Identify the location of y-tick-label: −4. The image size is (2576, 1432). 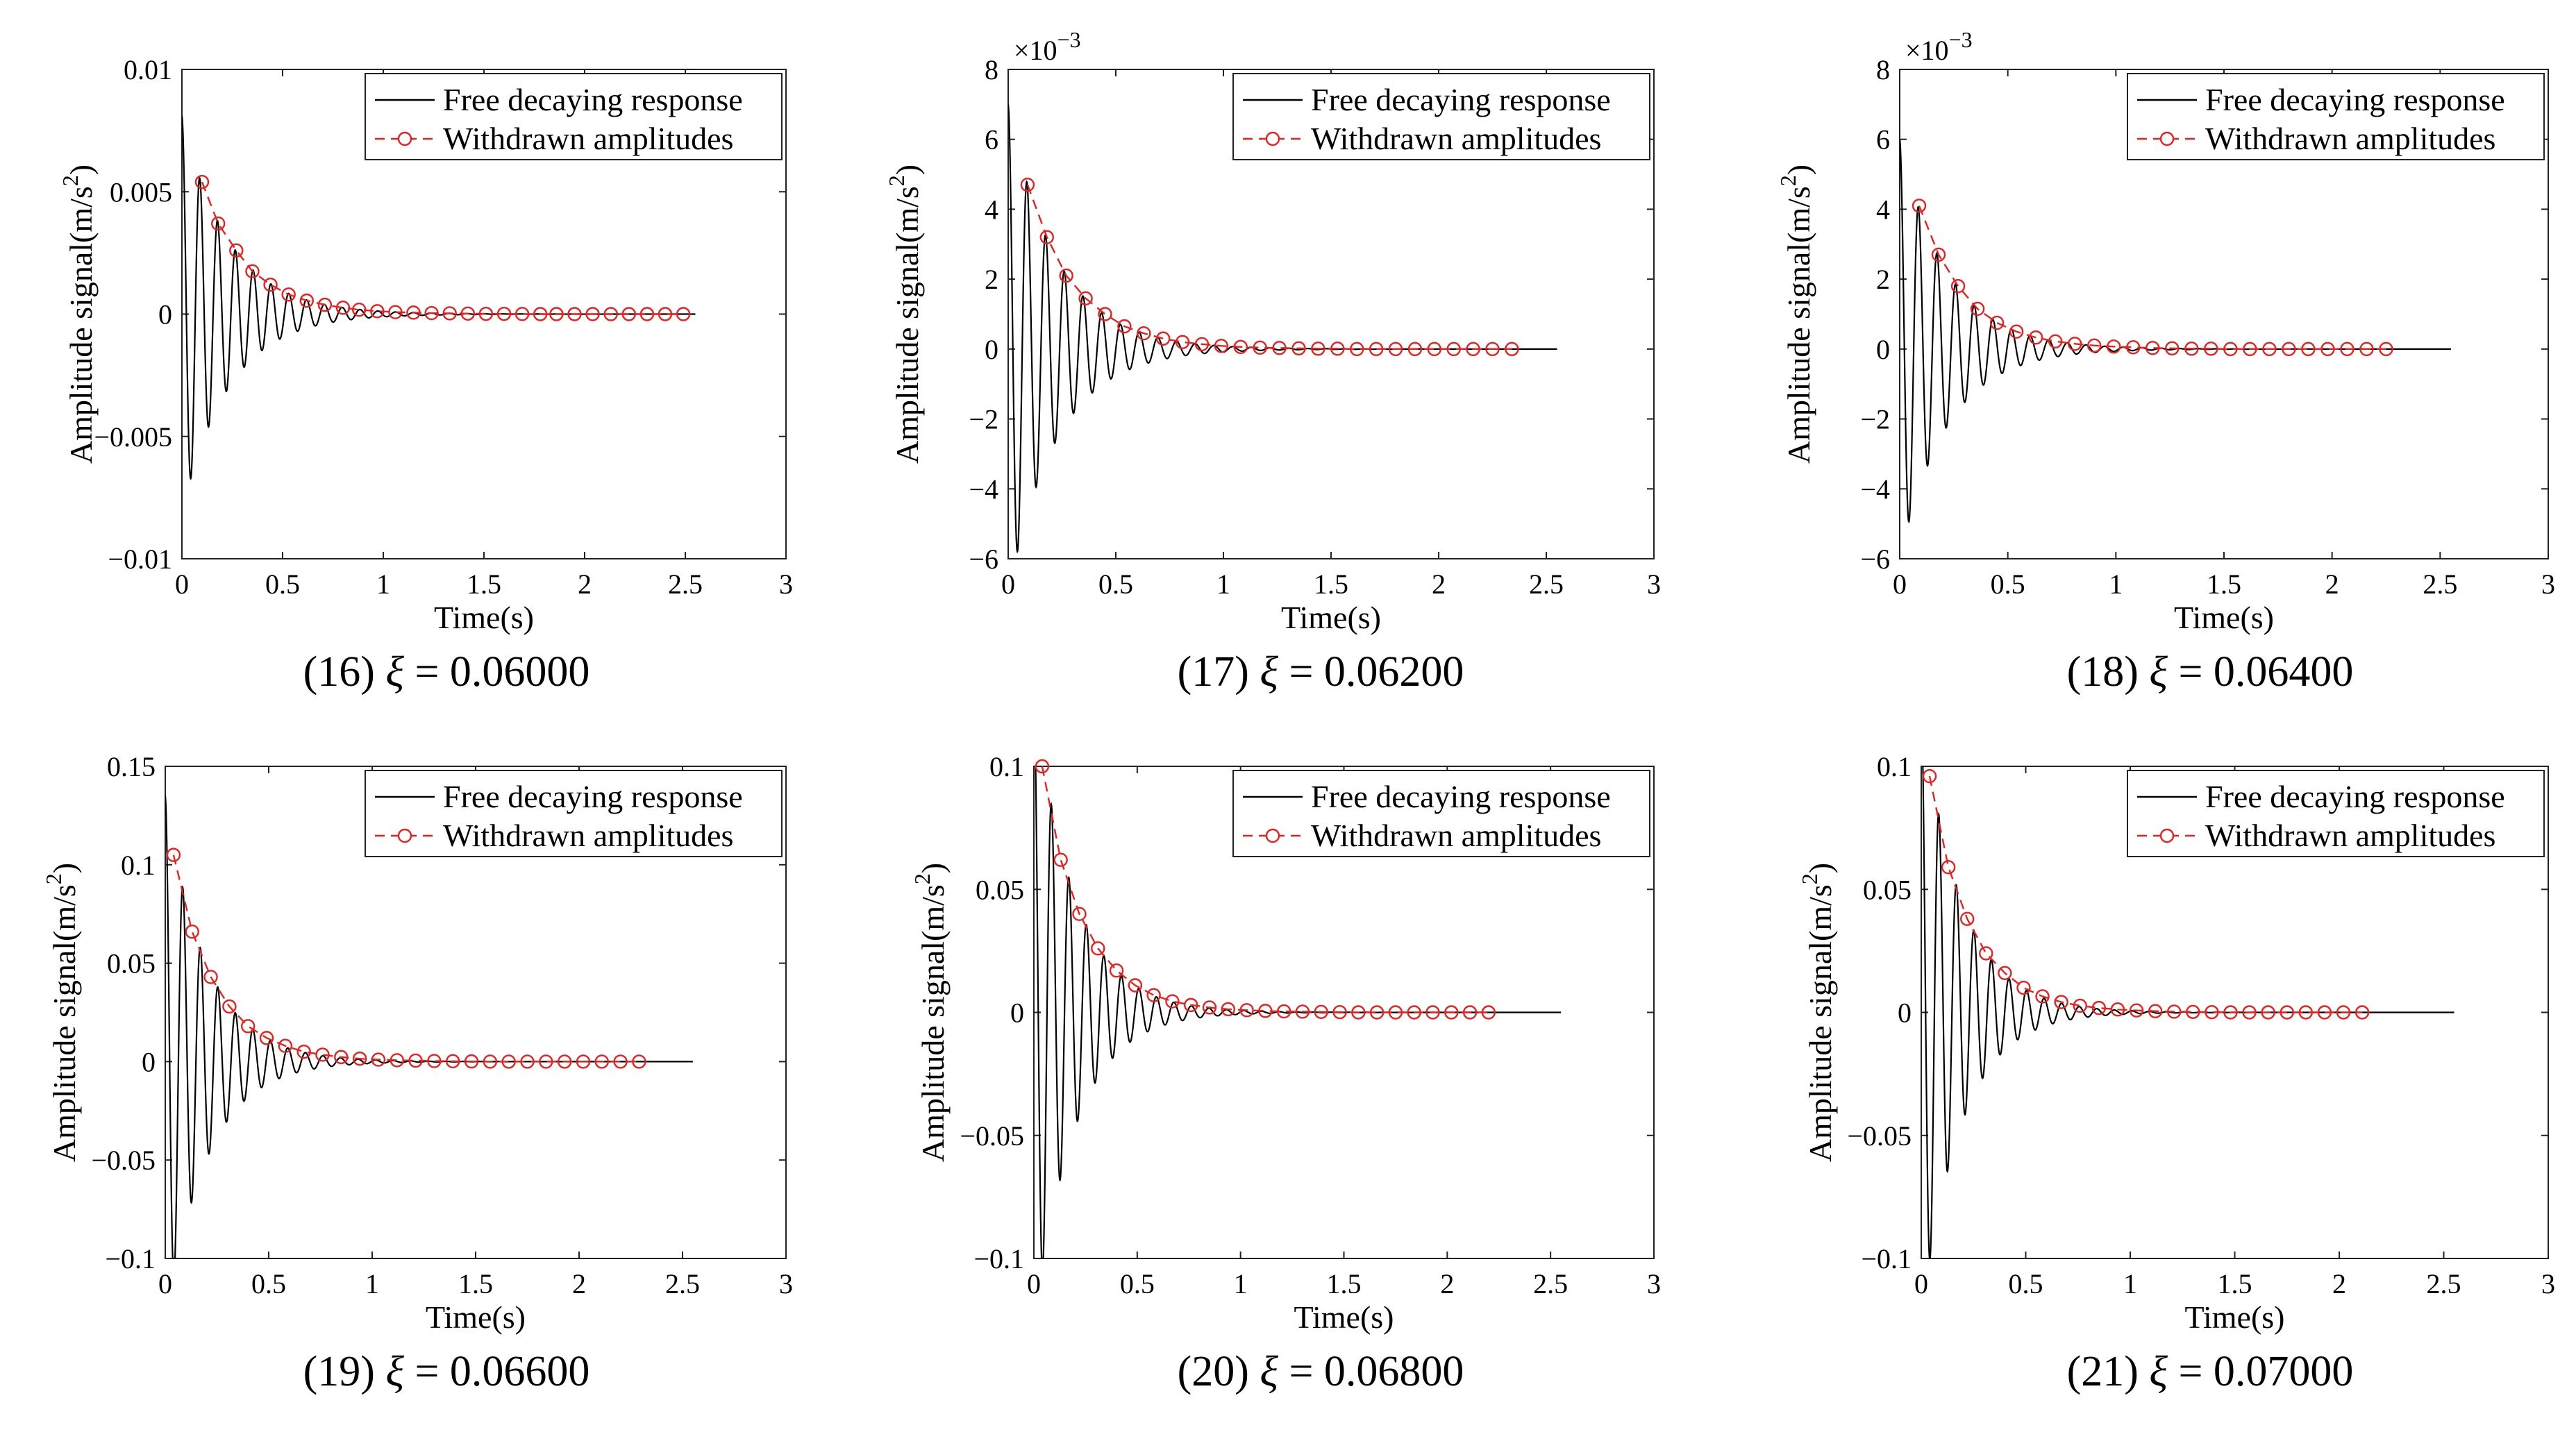
(983, 489).